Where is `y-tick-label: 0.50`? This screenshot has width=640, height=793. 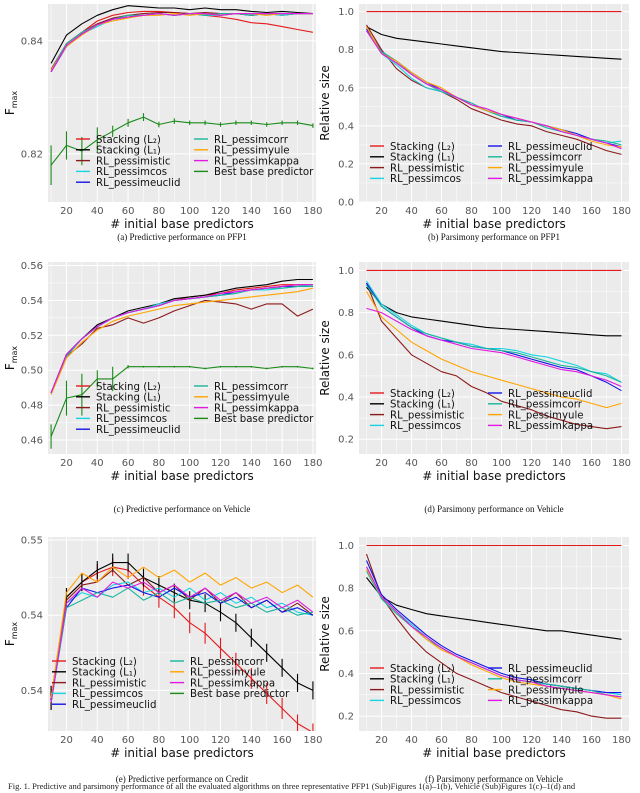
y-tick-label: 0.50 is located at coordinates (32, 371).